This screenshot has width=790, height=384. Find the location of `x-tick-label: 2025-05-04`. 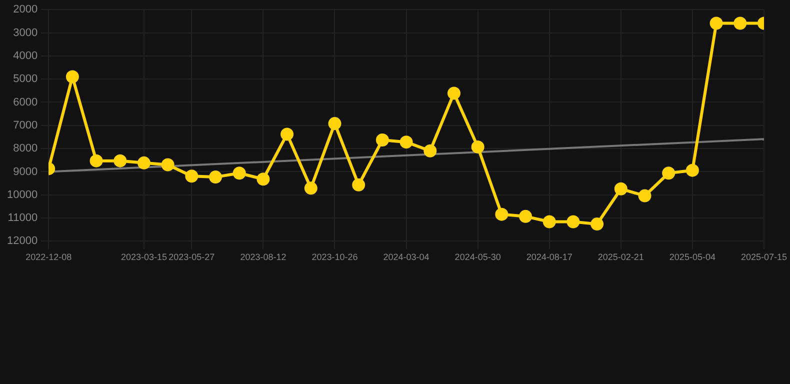

x-tick-label: 2025-05-04 is located at coordinates (692, 257).